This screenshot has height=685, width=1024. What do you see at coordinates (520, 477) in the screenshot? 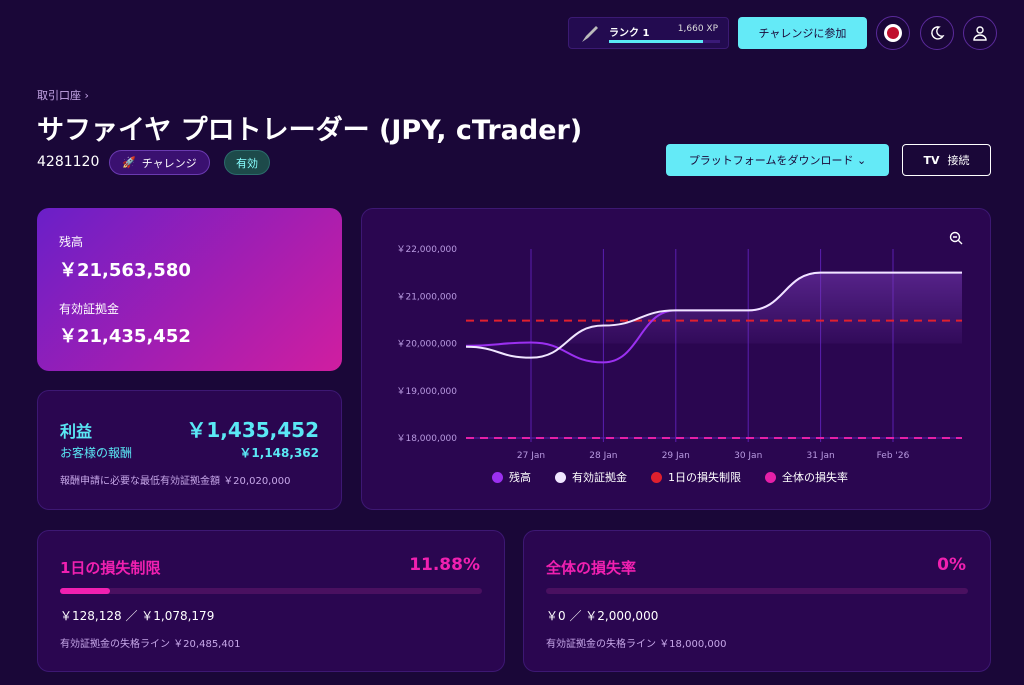
I see `legend-label: 残高` at bounding box center [520, 477].